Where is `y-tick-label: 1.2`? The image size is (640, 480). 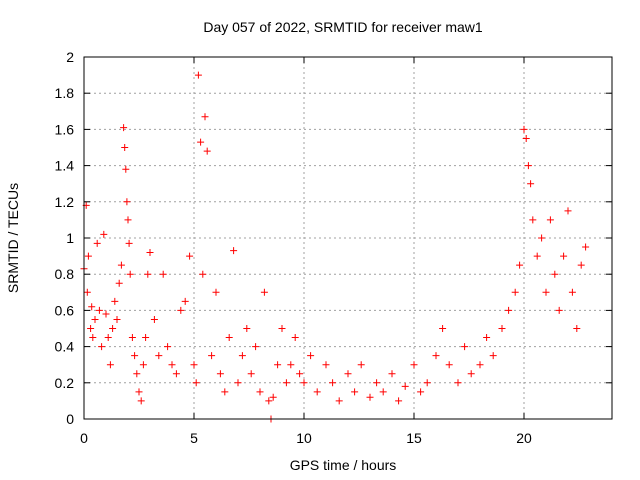
y-tick-label: 1.2 is located at coordinates (65, 202).